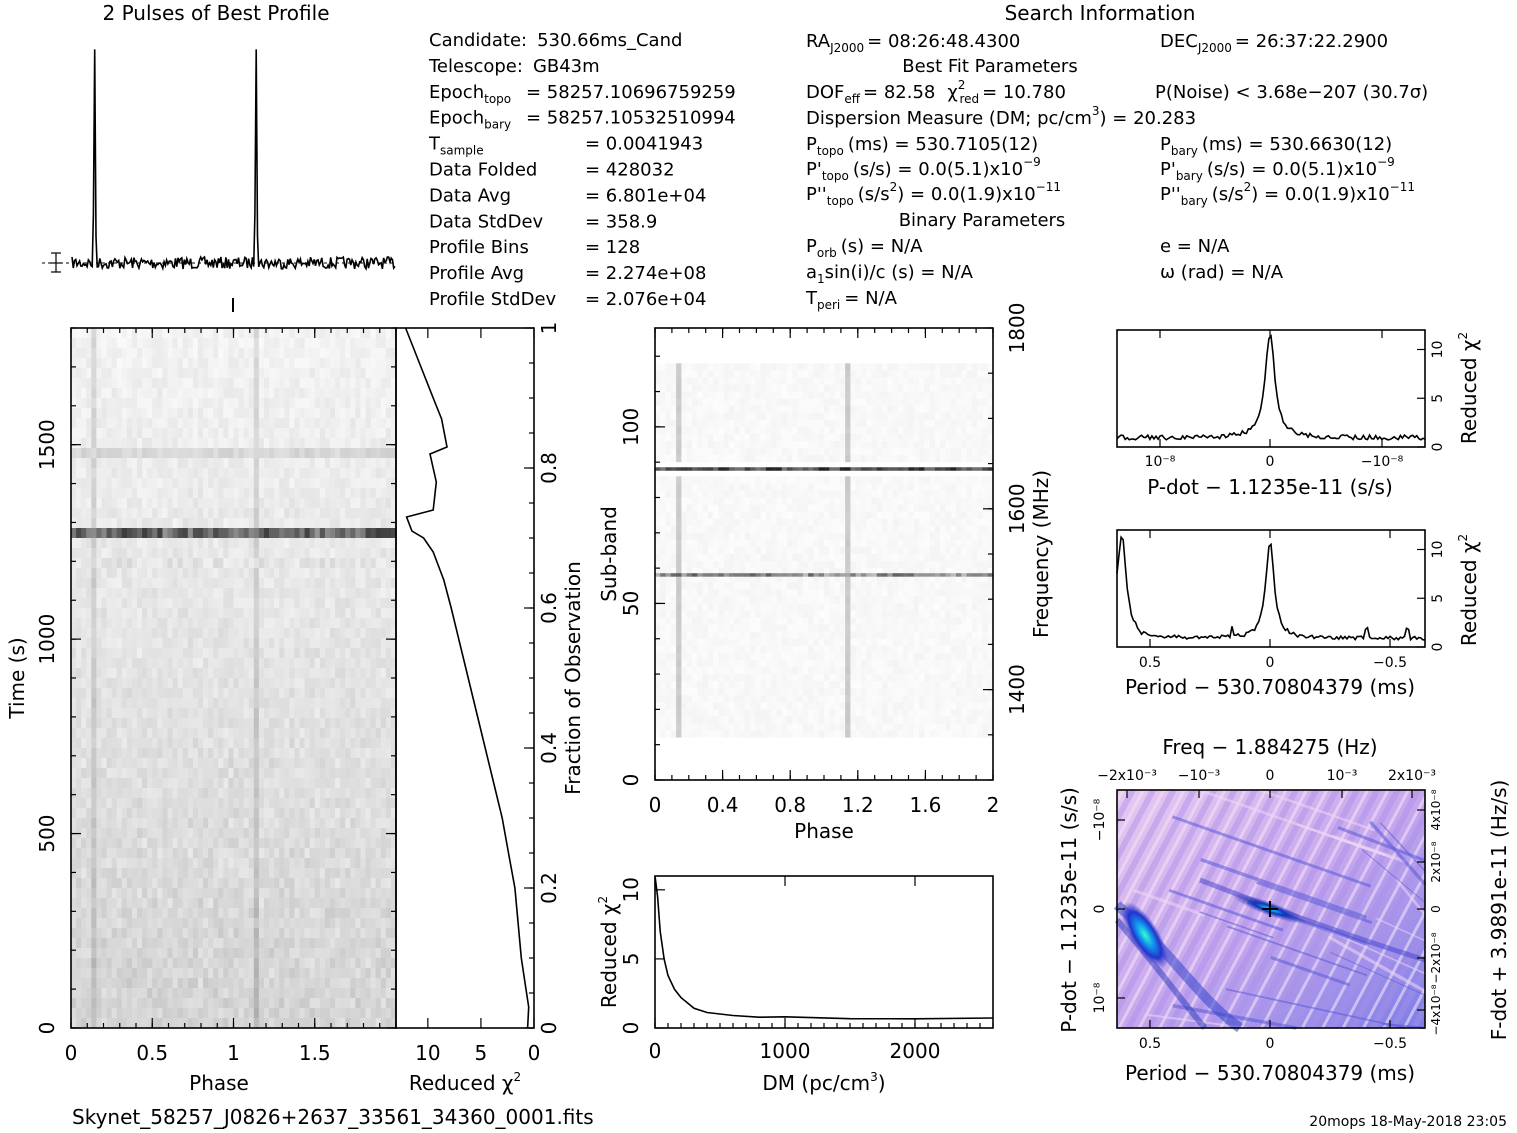  Describe the element at coordinates (989, 66) in the screenshot. I see `best-fit-heading: Best Fit Parameters` at that location.